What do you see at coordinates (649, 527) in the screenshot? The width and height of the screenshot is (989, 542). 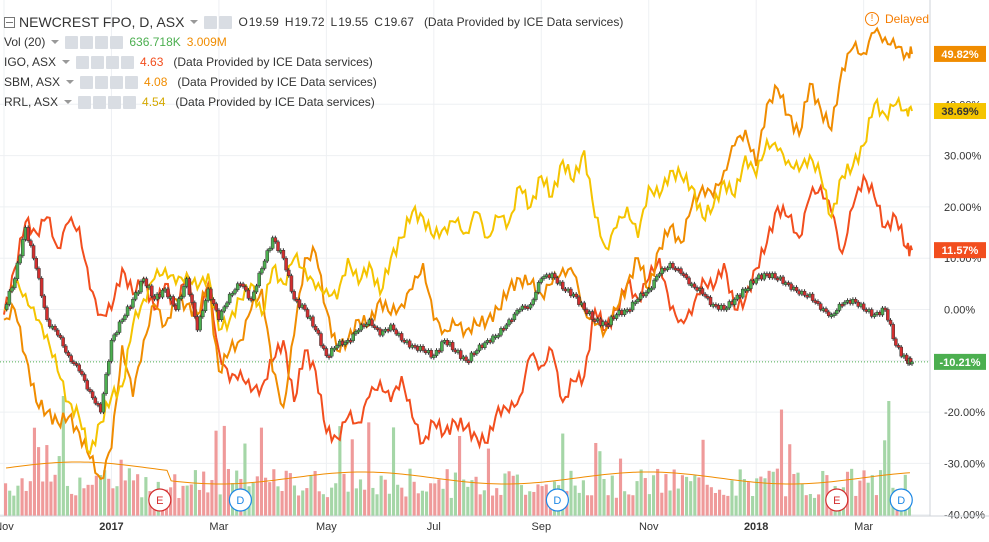 I see `x-tick-label: Nov` at bounding box center [649, 527].